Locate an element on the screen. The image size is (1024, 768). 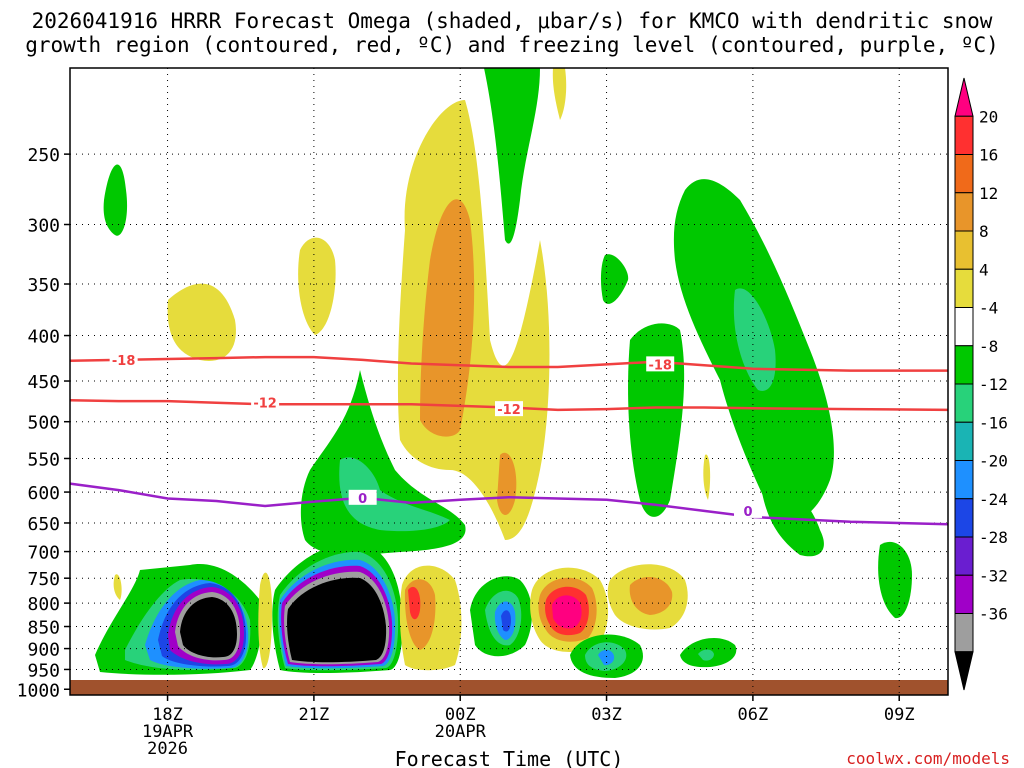
y-tick-label: 450 is located at coordinates (43, 382).